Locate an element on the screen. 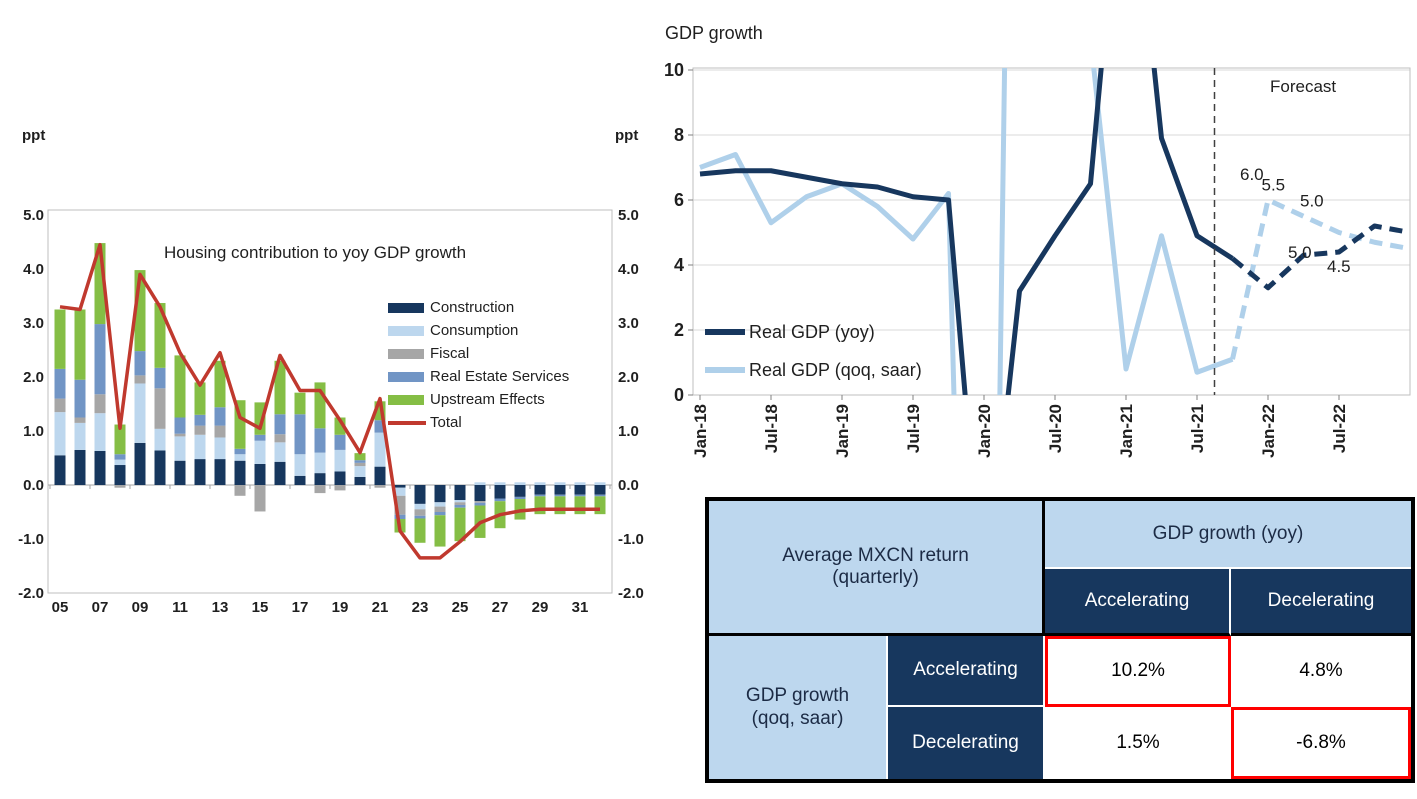 This screenshot has height=799, width=1417. x-axis-label: Jul-20 is located at coordinates (1055, 428).